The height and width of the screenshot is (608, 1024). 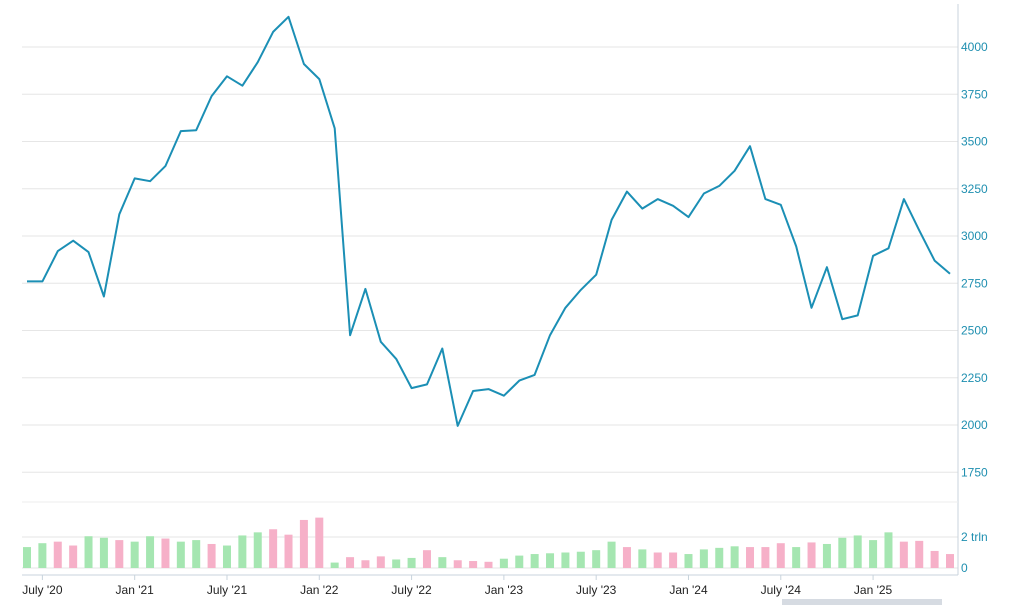 I want to click on price-tick-label: 3250, so click(x=974, y=189).